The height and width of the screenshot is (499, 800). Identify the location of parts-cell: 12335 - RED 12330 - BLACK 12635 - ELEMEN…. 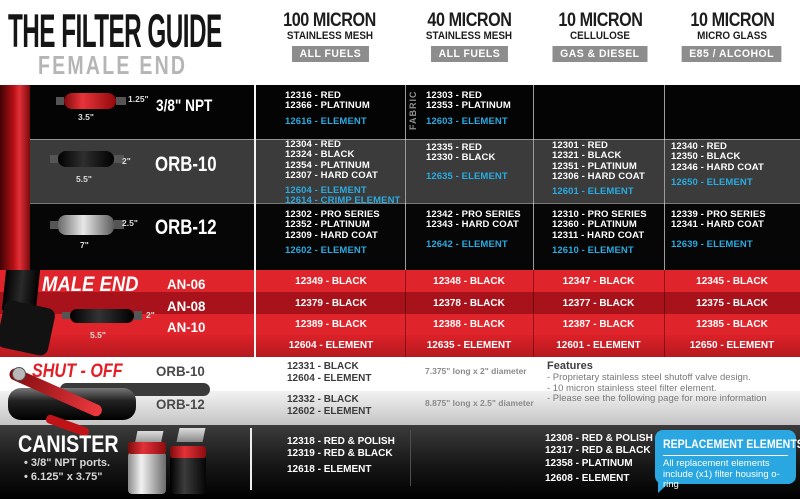
(467, 162).